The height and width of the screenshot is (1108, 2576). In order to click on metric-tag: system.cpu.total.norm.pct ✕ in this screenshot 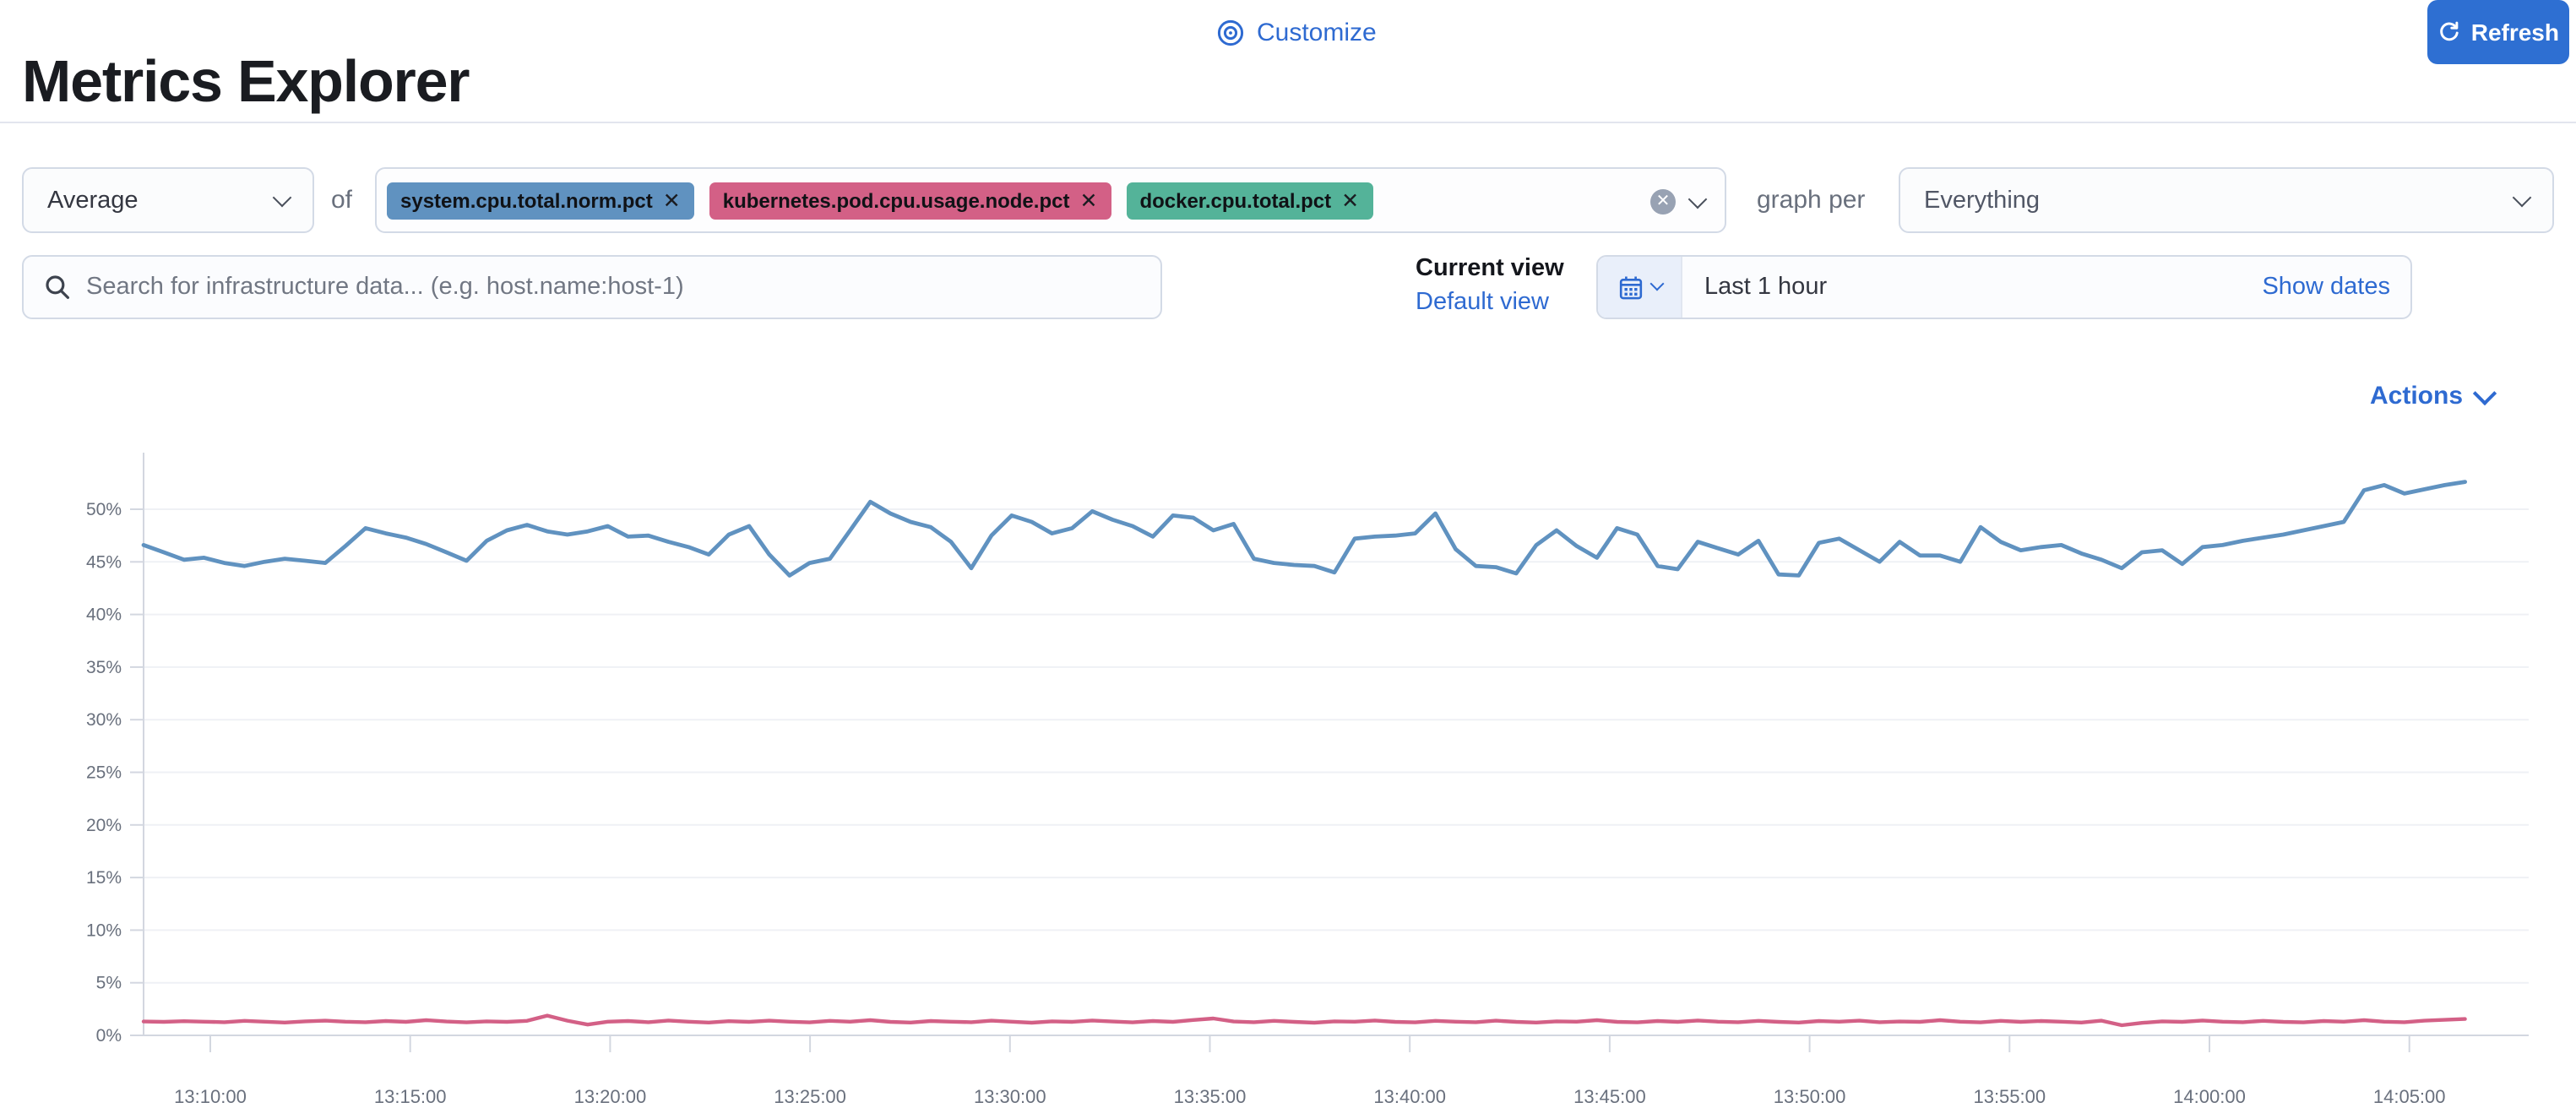, I will do `click(540, 200)`.